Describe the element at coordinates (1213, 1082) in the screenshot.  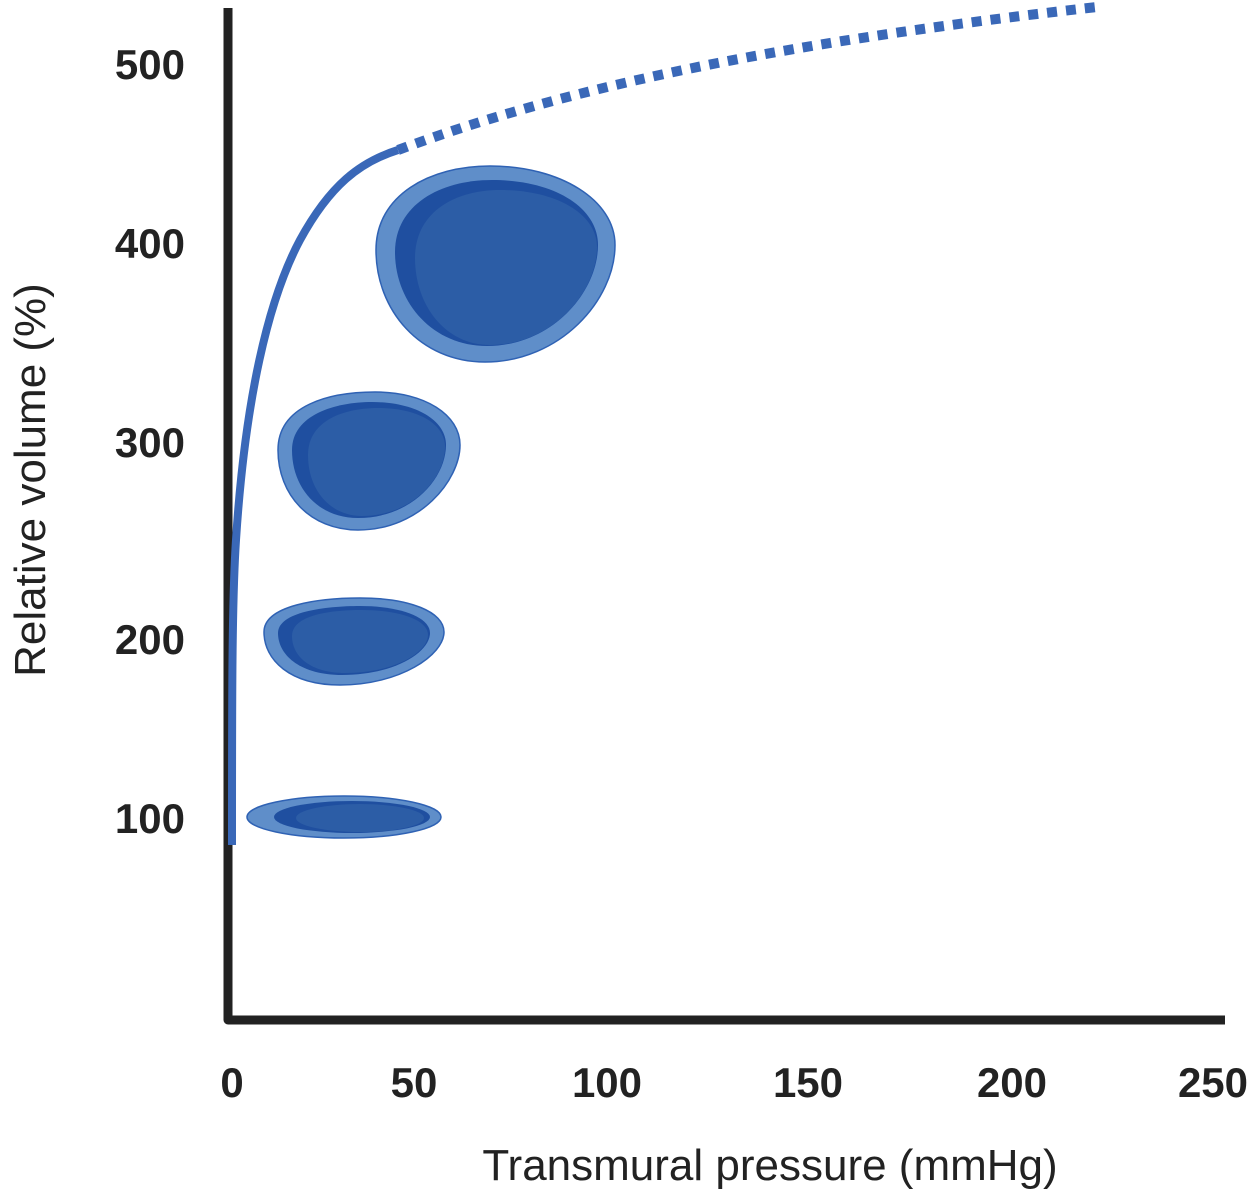
I see `x-tick-label: 250` at that location.